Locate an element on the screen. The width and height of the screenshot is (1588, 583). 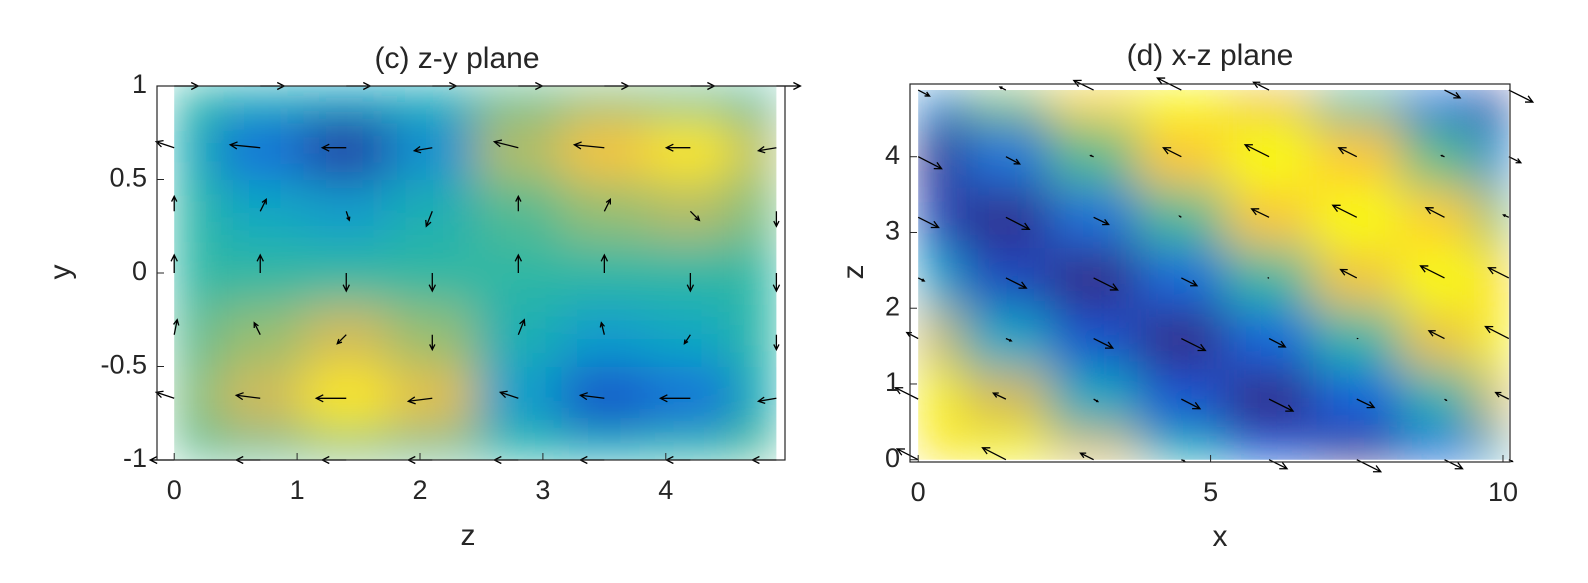
chart-title: (c) z-y plane is located at coordinates (456, 58).